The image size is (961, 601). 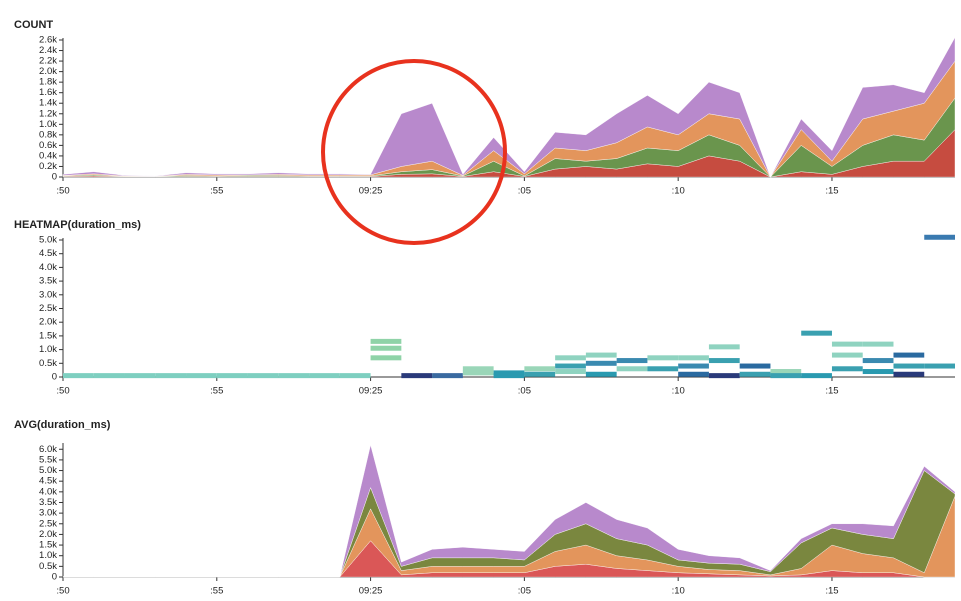 I want to click on y-tick-label: 2.4k, so click(x=48, y=50).